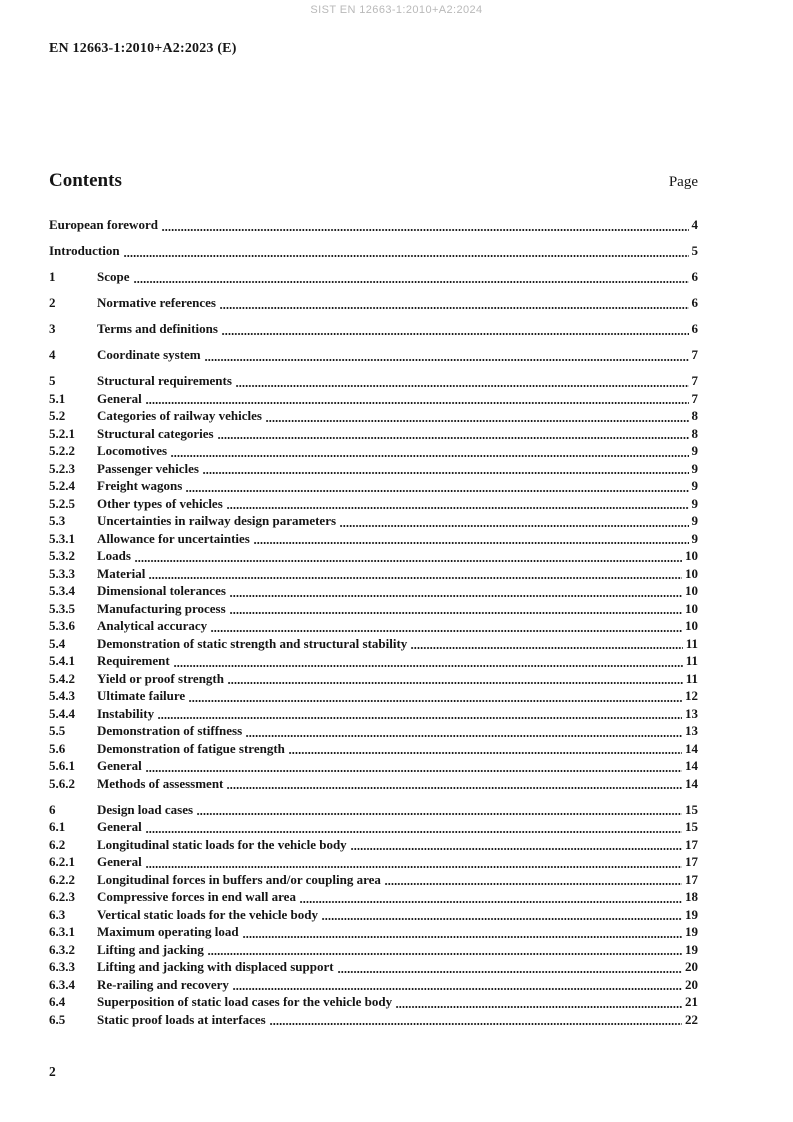  I want to click on toc-entry-page: 4, so click(695, 224).